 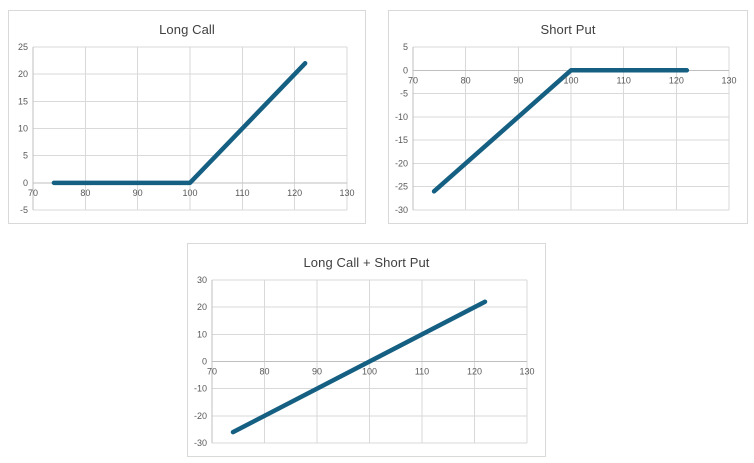 What do you see at coordinates (568, 29) in the screenshot?
I see `chart-title-short-put: Short Put` at bounding box center [568, 29].